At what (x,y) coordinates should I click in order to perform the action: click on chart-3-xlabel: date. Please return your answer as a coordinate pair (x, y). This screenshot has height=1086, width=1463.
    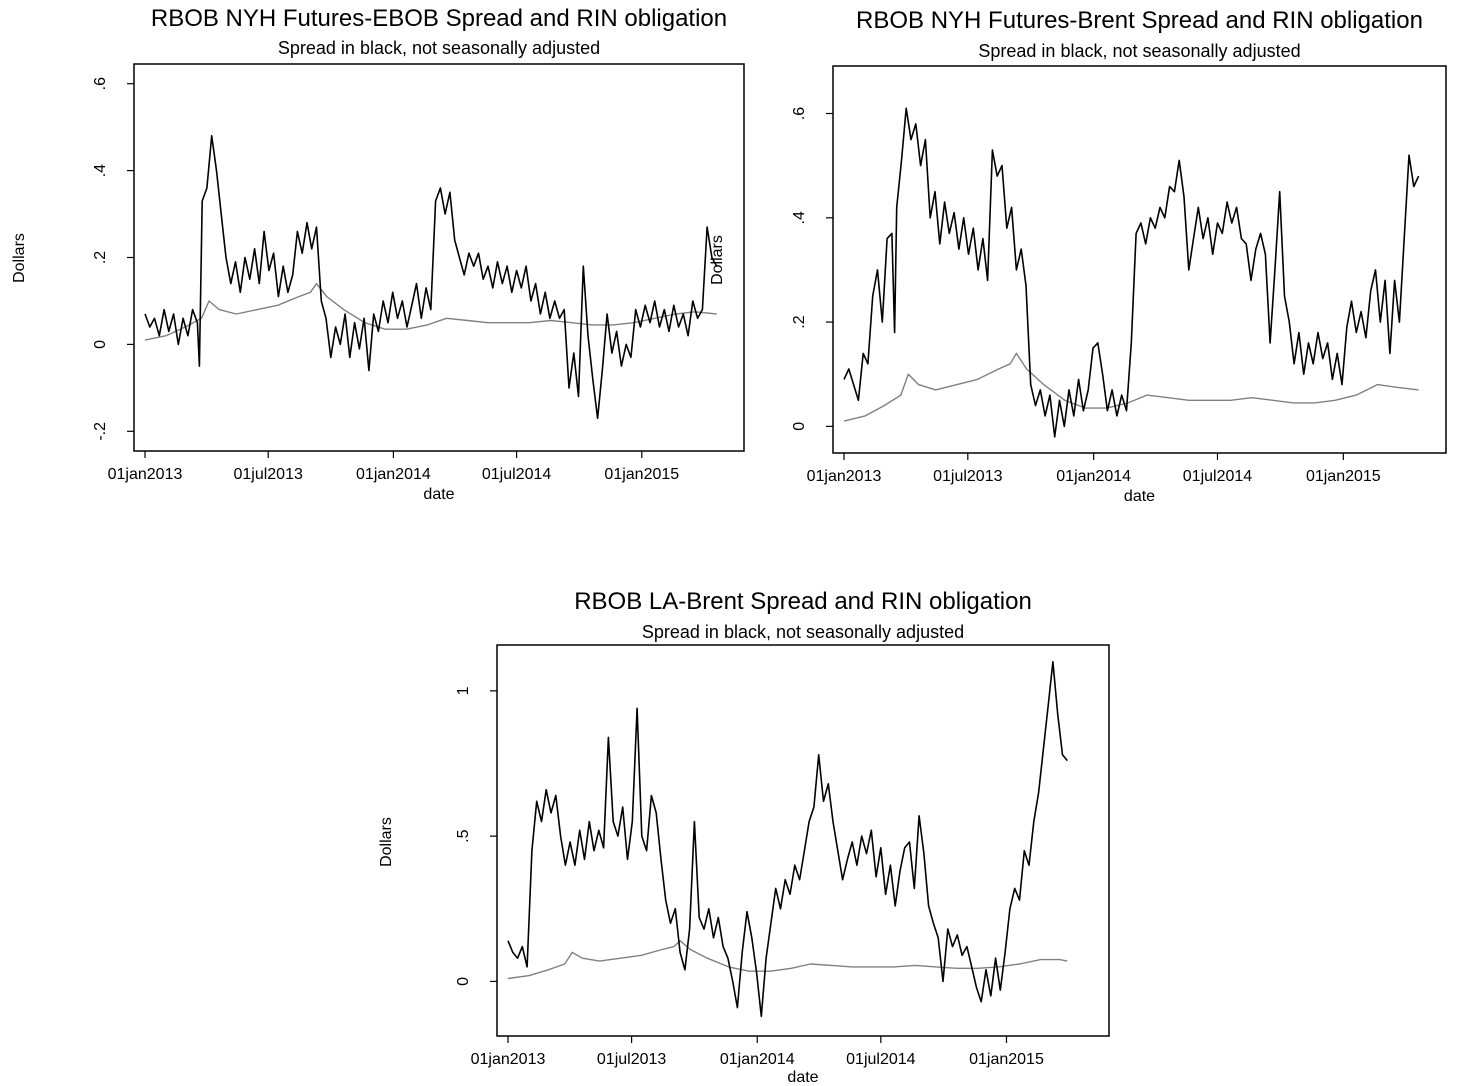
    Looking at the image, I should click on (802, 1077).